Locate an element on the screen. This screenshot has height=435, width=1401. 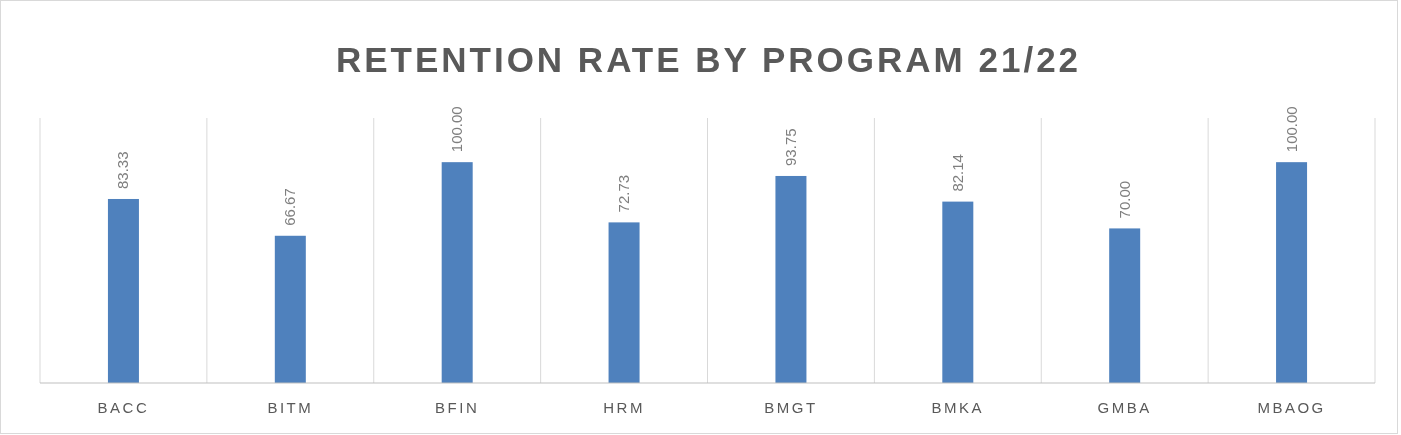
x-tick-label: MBAOG is located at coordinates (1291, 407).